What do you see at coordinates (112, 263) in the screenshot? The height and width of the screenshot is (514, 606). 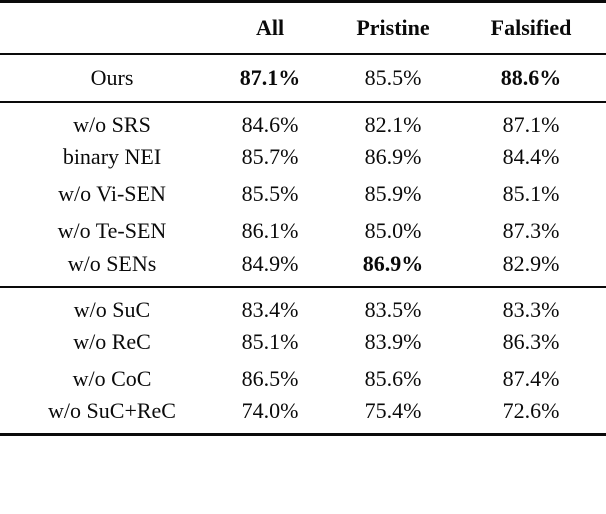 I see `row-label: w/o SENs` at bounding box center [112, 263].